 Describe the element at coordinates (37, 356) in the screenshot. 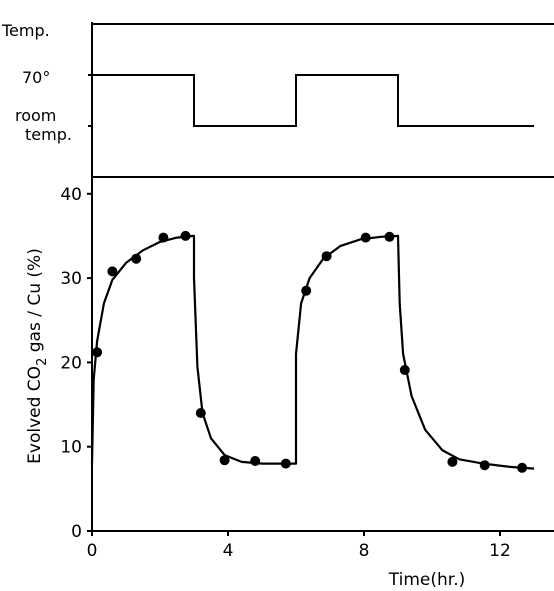

I see `y-axis-label: Evolved CO2 gas / Cu (%)` at that location.